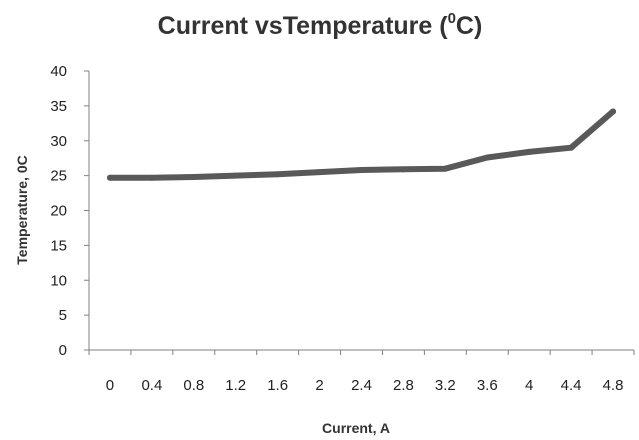 The height and width of the screenshot is (440, 639). What do you see at coordinates (58, 176) in the screenshot?
I see `y-tick-label: 25` at bounding box center [58, 176].